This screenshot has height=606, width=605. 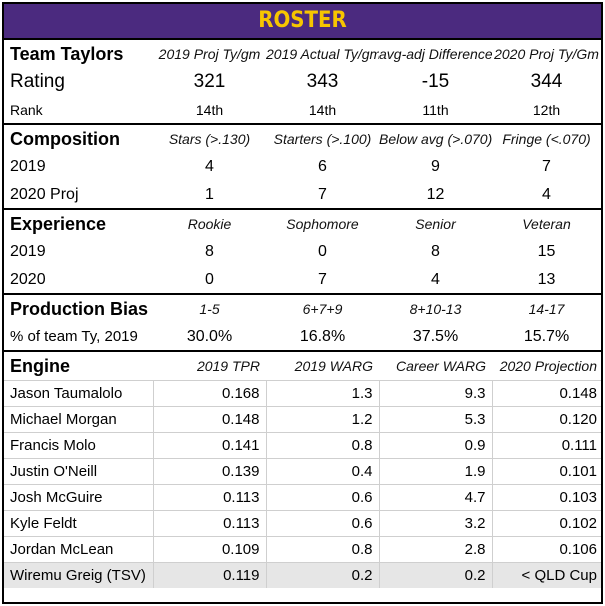 I want to click on composition-row-label: 2020 Proj, so click(x=44, y=194).